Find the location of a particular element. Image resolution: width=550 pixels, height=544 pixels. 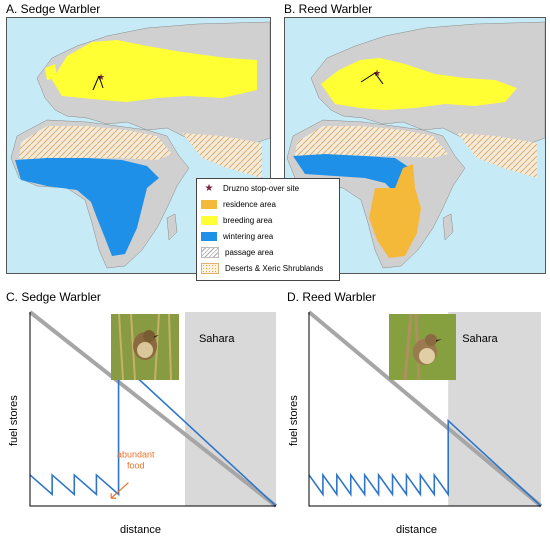

panel-b-title: B. Reed Warbler is located at coordinates (328, 9).